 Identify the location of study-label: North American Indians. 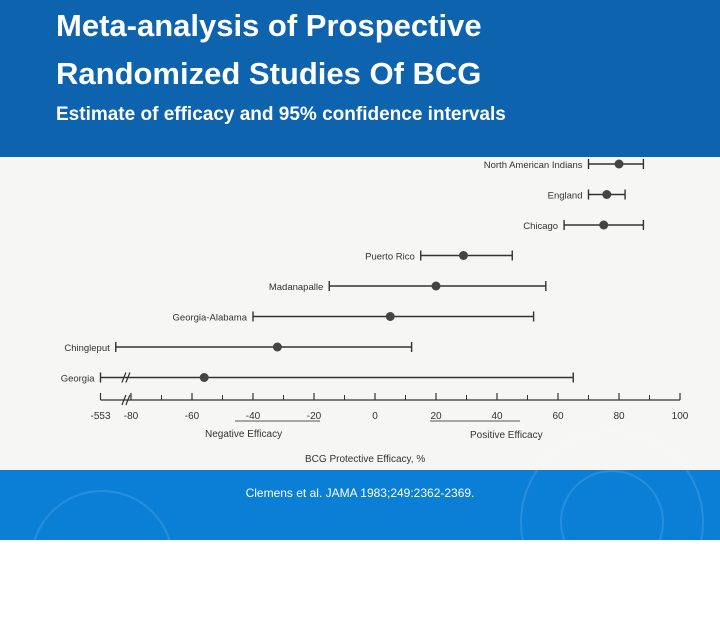
(533, 165).